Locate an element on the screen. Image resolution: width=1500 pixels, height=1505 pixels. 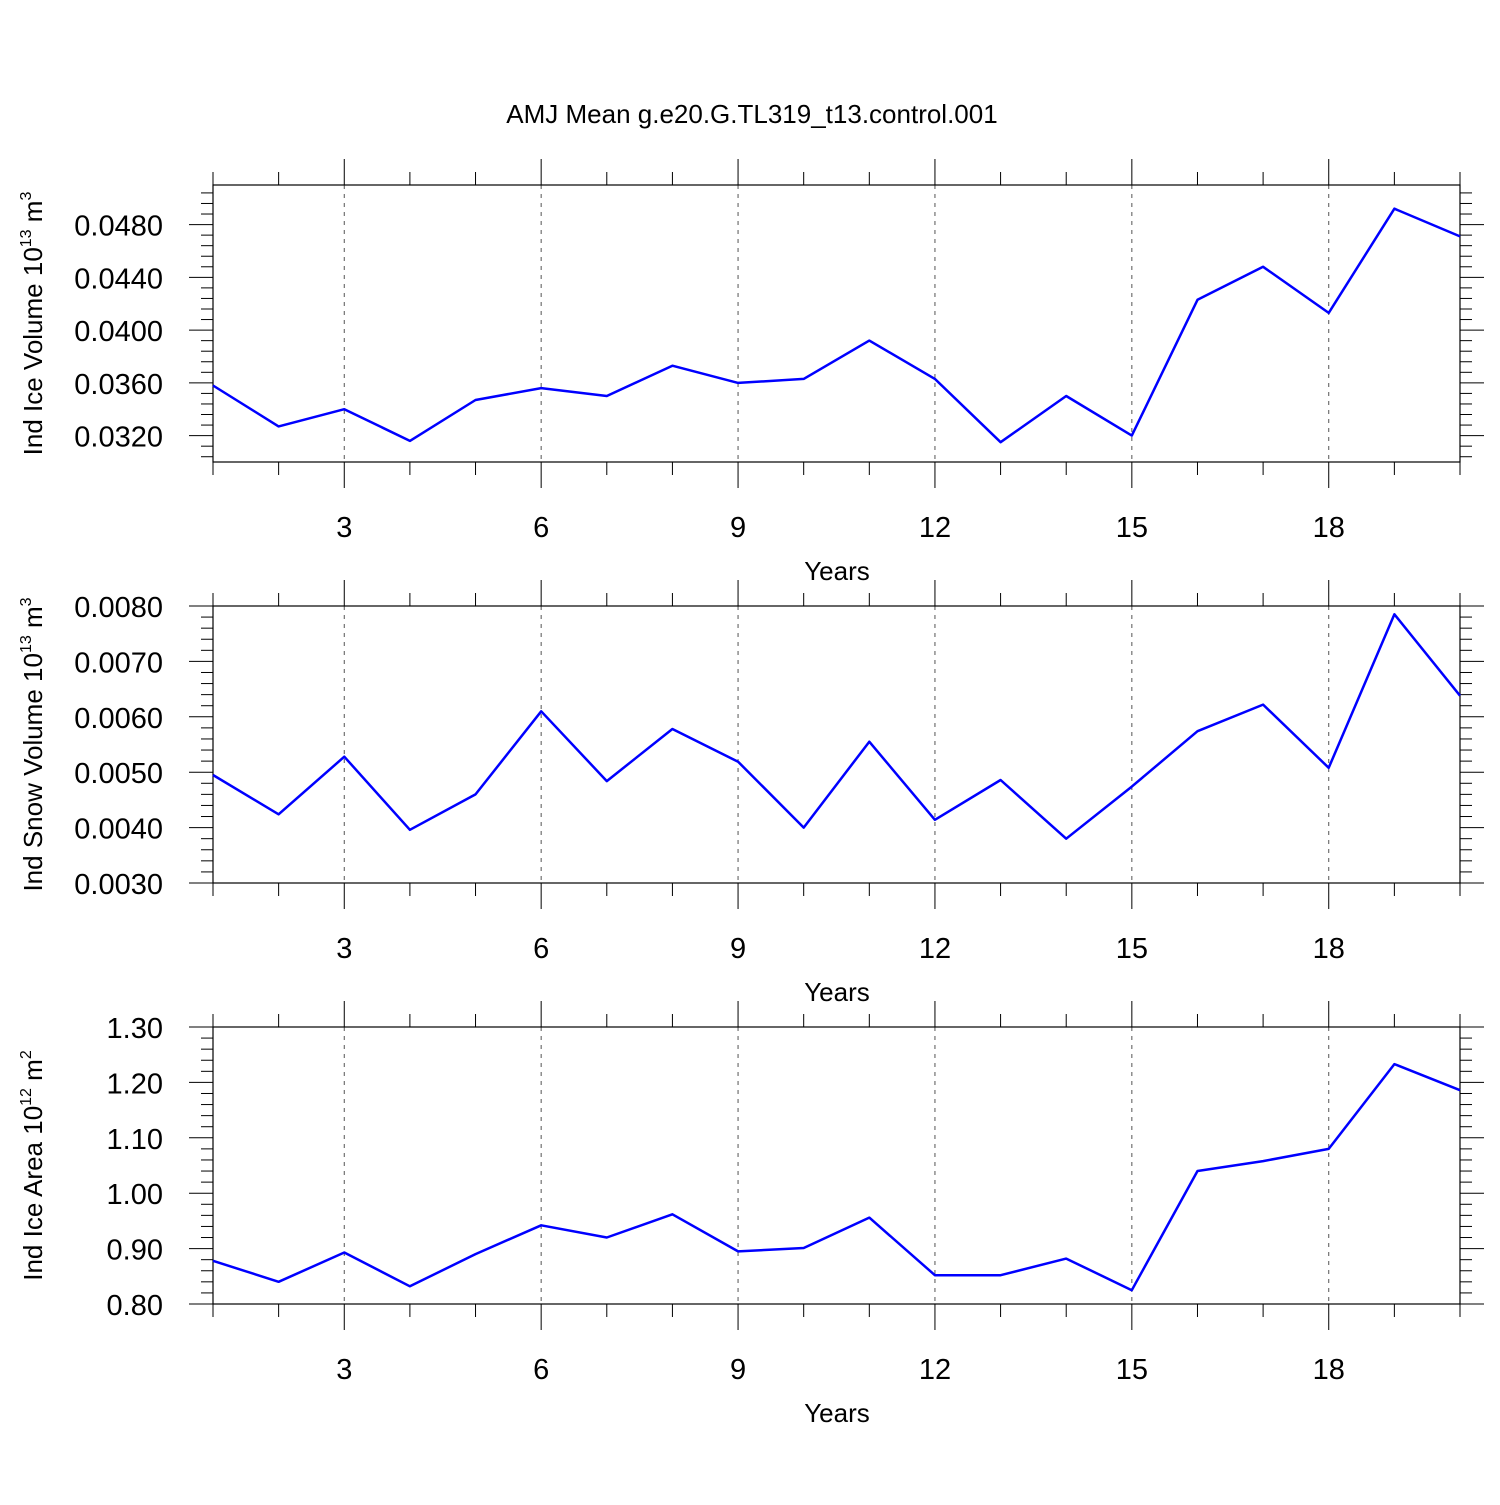
y-tick-label: 0.0060 is located at coordinates (118, 719).